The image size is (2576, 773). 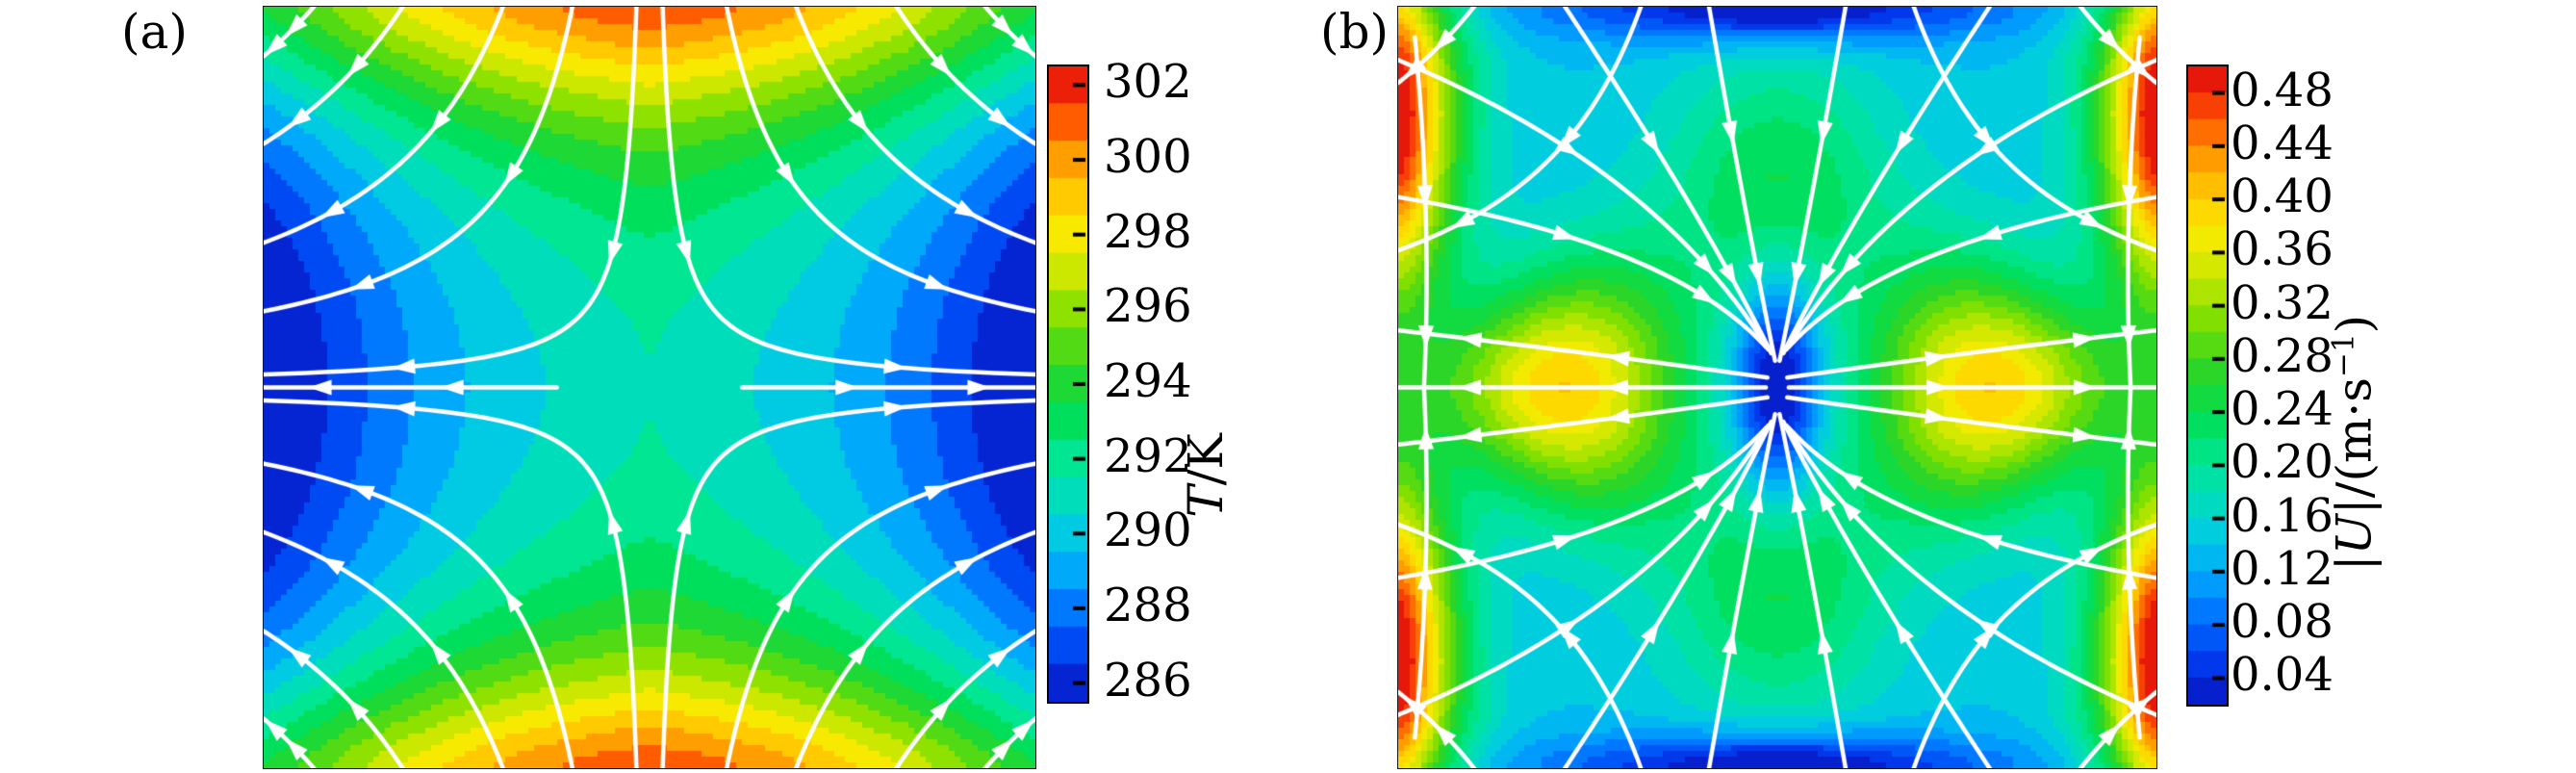 What do you see at coordinates (2282, 197) in the screenshot?
I see `colorbar-tick-label: 0.40` at bounding box center [2282, 197].